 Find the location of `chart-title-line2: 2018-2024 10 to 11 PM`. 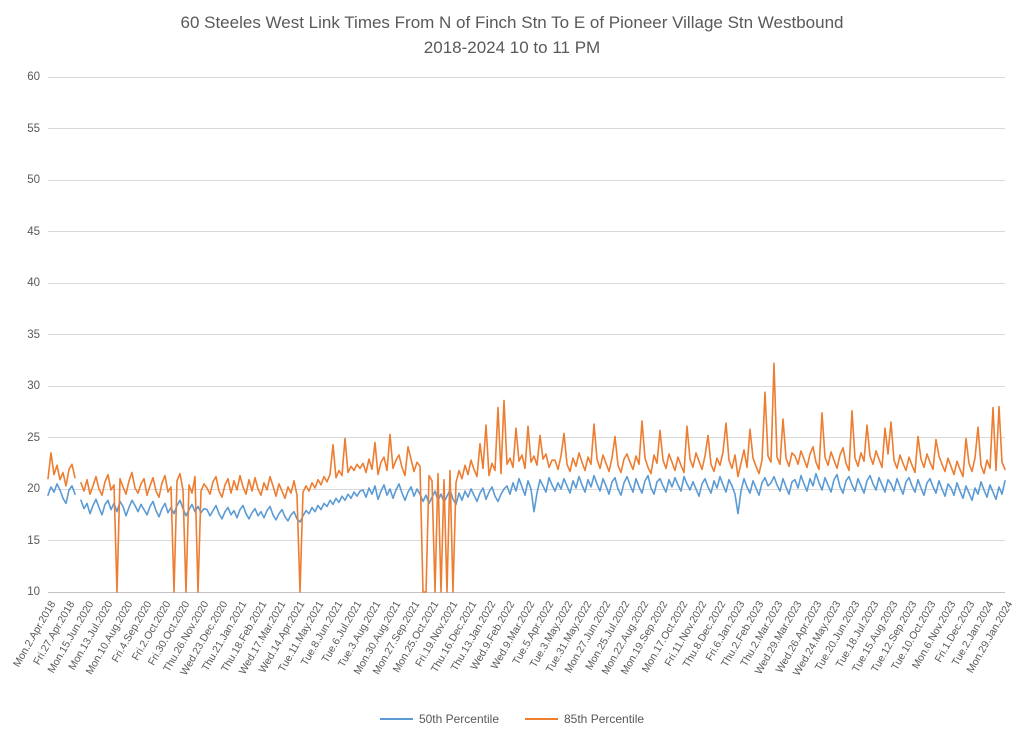

chart-title-line2: 2018-2024 10 to 11 PM is located at coordinates (512, 47).